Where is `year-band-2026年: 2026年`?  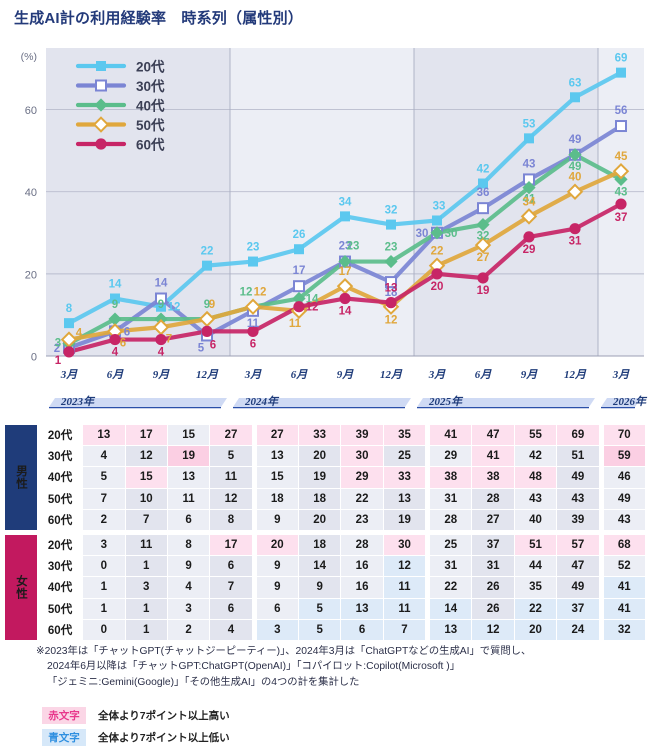 year-band-2026年: 2026年 is located at coordinates (624, 402).